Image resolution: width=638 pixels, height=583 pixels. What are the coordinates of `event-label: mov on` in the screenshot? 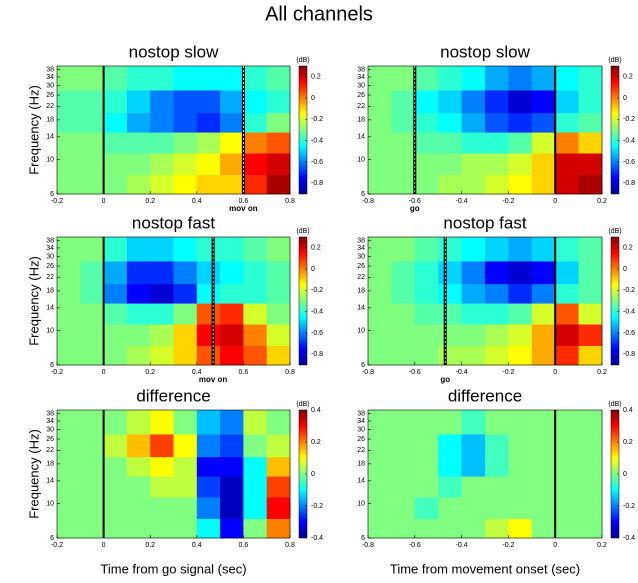 It's located at (243, 208).